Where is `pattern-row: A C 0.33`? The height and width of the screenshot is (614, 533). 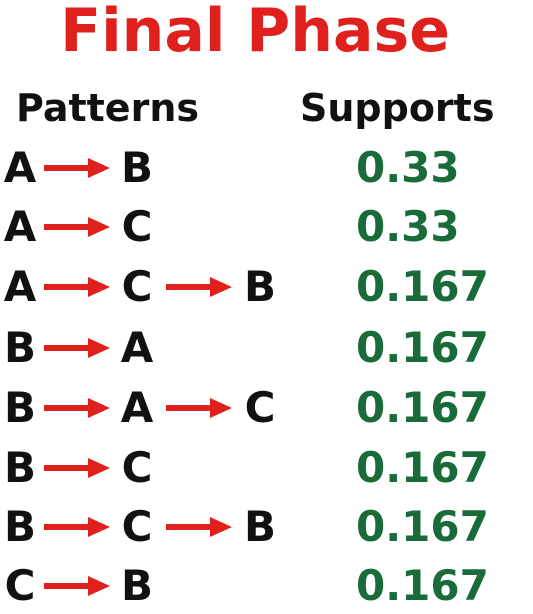 pattern-row: A C 0.33 is located at coordinates (266, 227).